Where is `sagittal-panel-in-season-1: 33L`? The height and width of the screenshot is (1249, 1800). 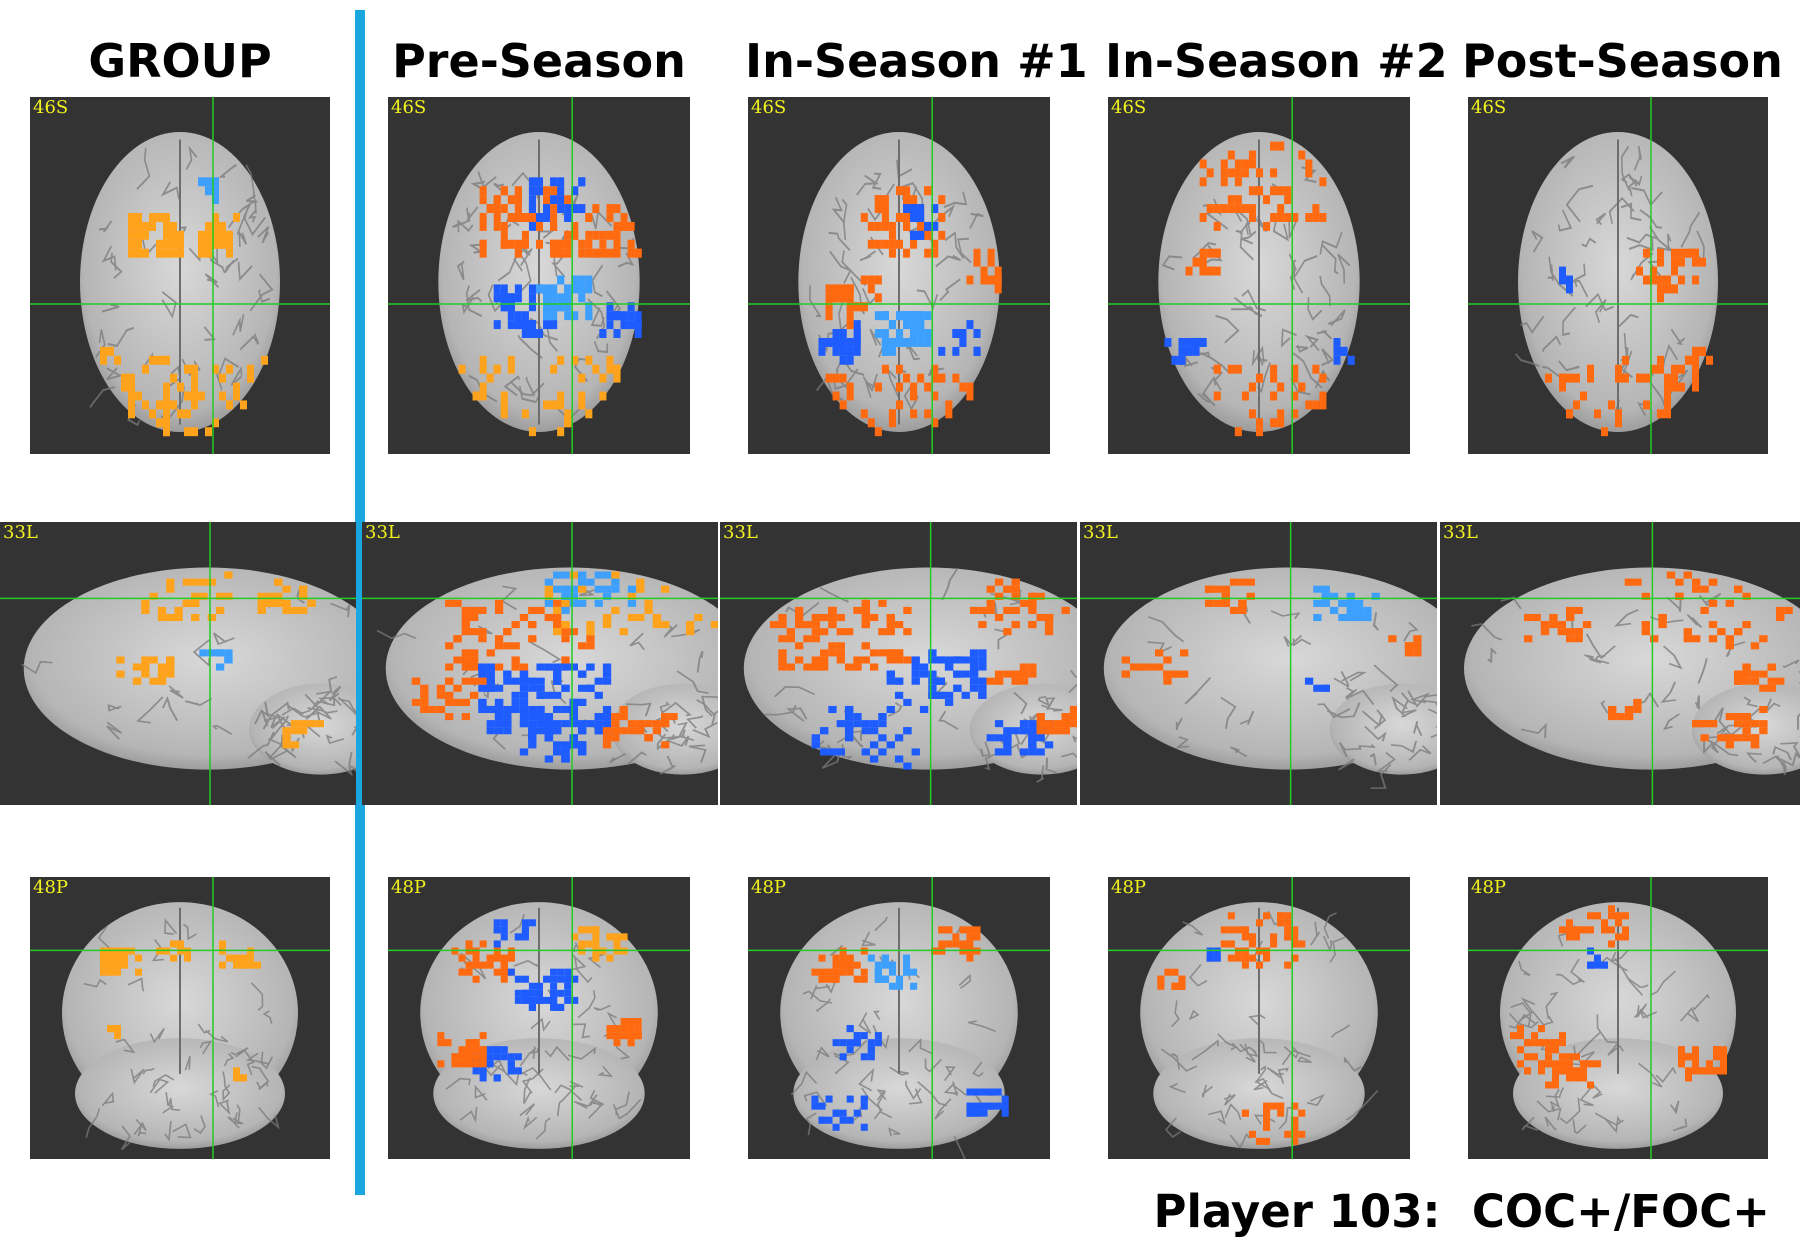 sagittal-panel-in-season-1: 33L is located at coordinates (898, 663).